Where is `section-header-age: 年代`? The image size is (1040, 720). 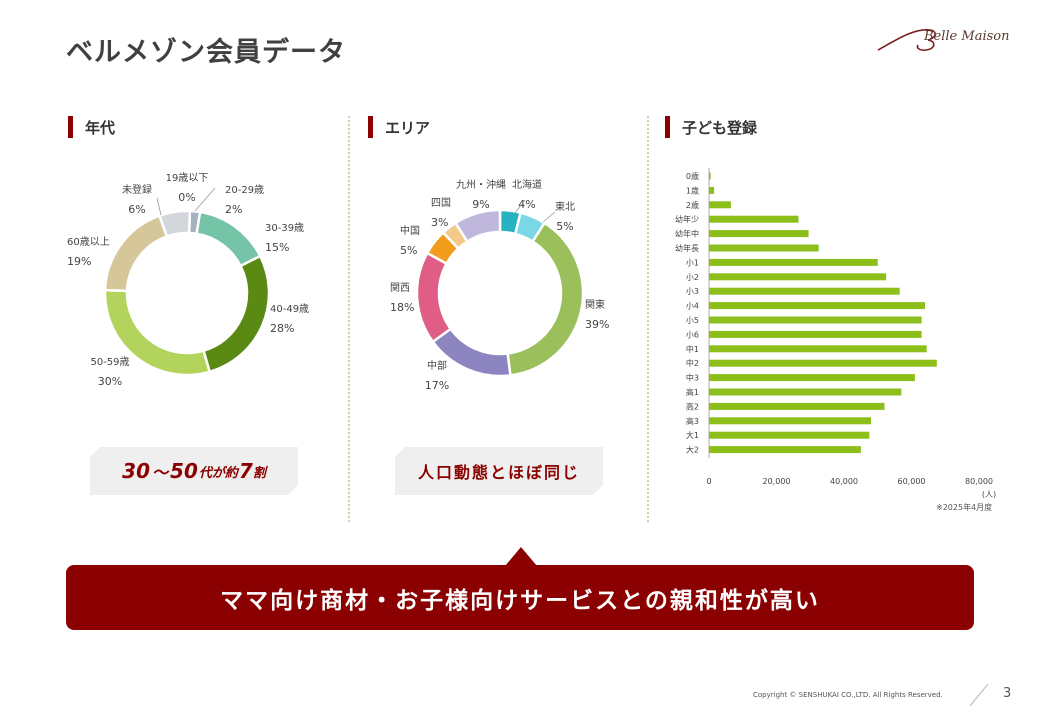 section-header-age: 年代 is located at coordinates (91, 127).